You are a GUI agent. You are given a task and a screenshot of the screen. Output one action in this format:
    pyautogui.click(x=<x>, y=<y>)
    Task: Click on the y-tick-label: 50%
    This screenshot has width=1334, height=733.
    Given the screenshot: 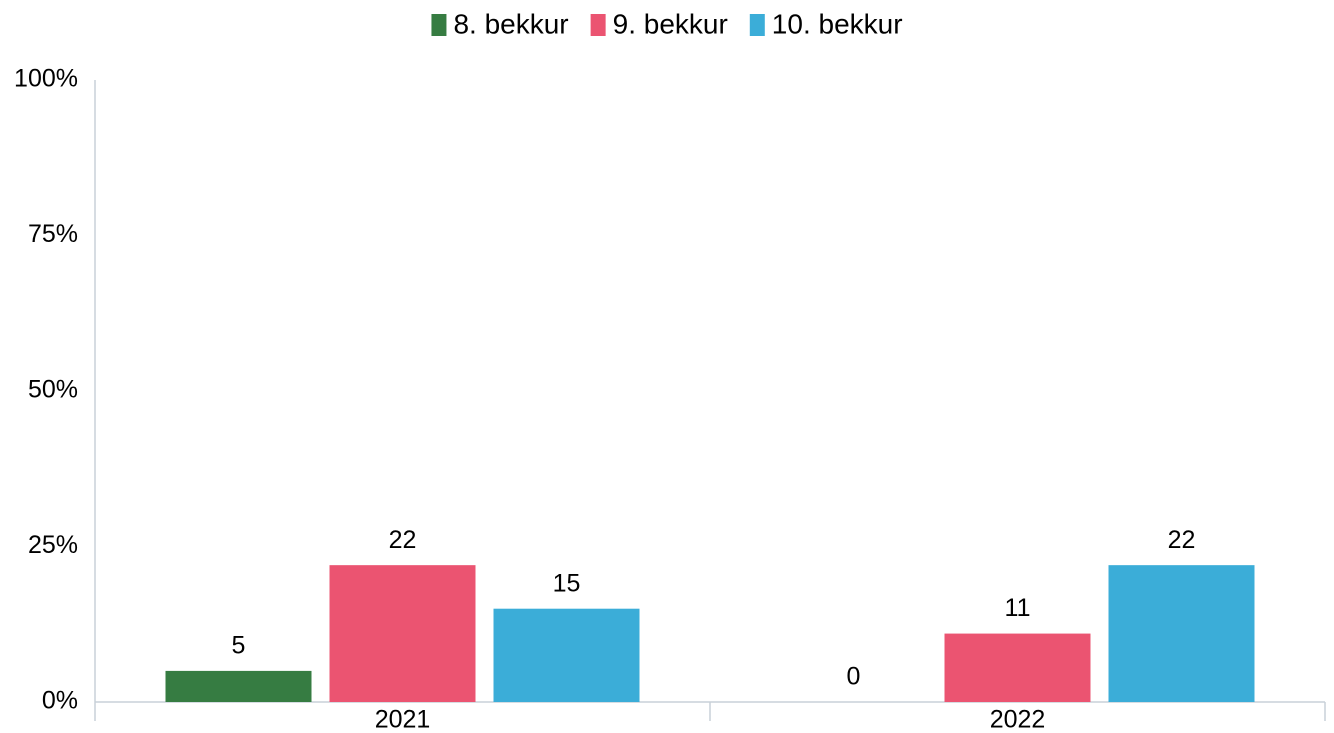 What is the action you would take?
    pyautogui.click(x=53, y=390)
    